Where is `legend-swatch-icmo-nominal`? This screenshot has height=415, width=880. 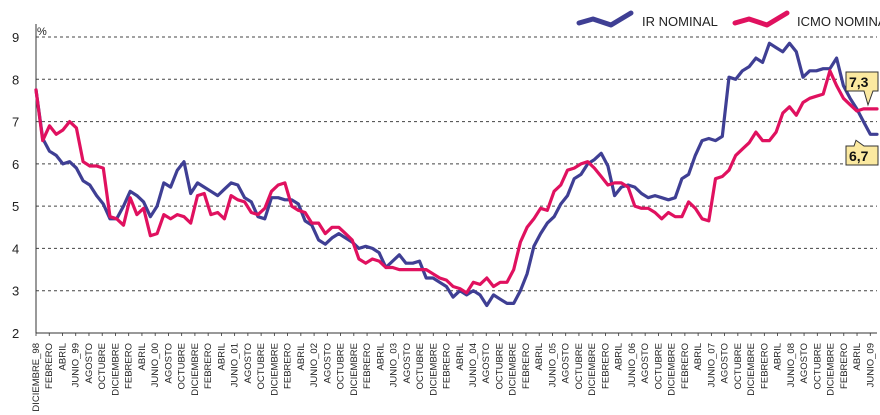 legend-swatch-icmo-nominal is located at coordinates (761, 19).